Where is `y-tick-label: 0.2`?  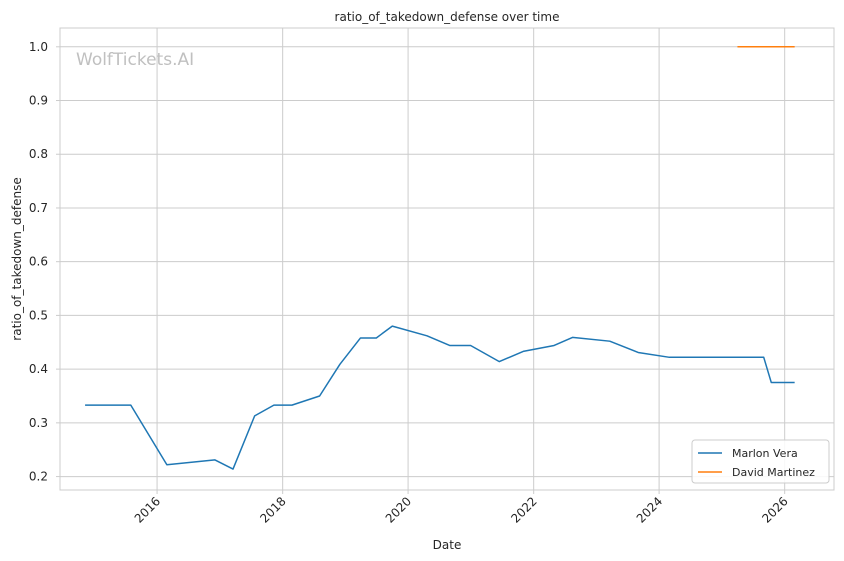 y-tick-label: 0.2 is located at coordinates (38, 477).